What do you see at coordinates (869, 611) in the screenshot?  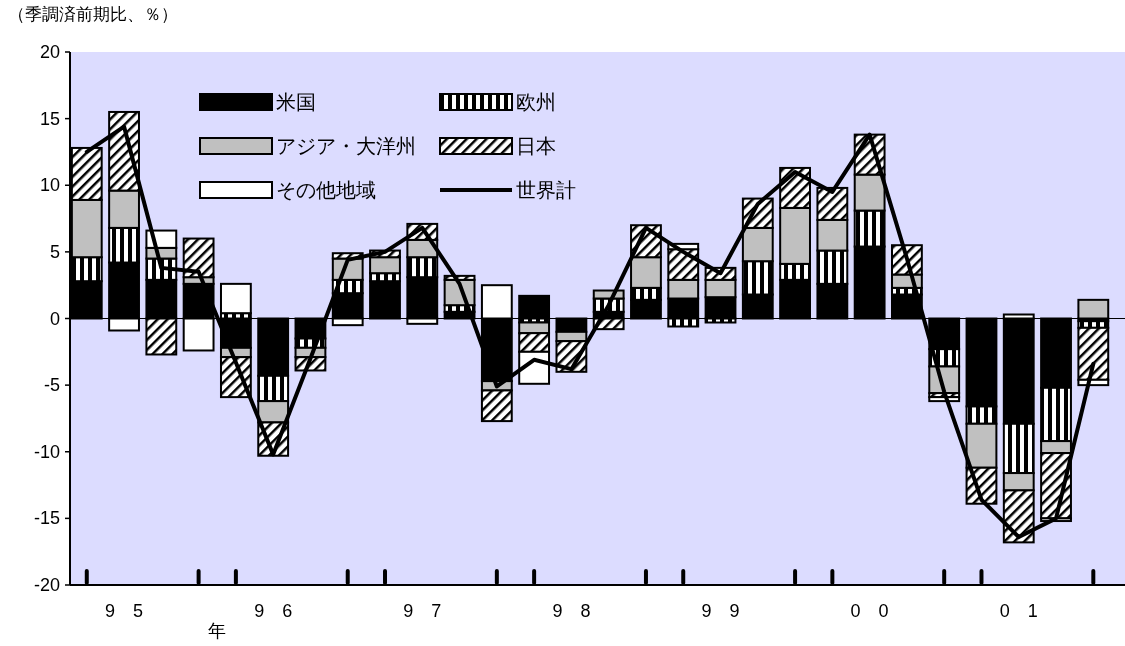 I see `x-tick-label: 0 0` at bounding box center [869, 611].